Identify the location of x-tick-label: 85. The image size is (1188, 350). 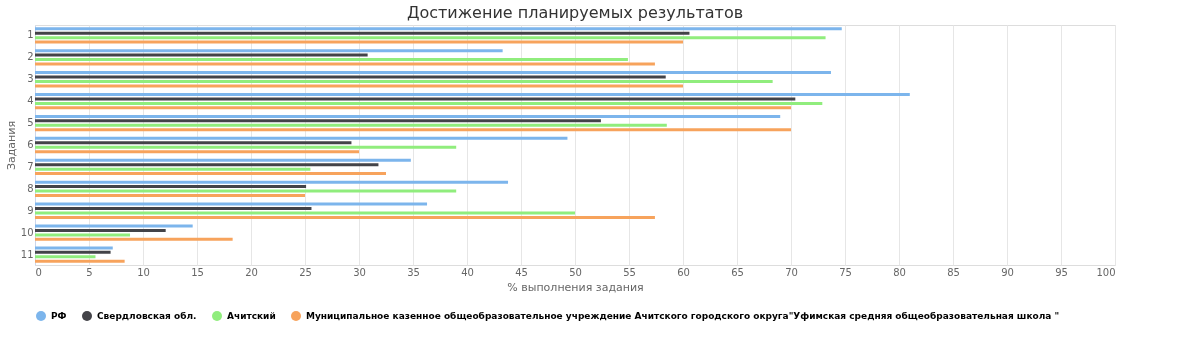
(953, 272).